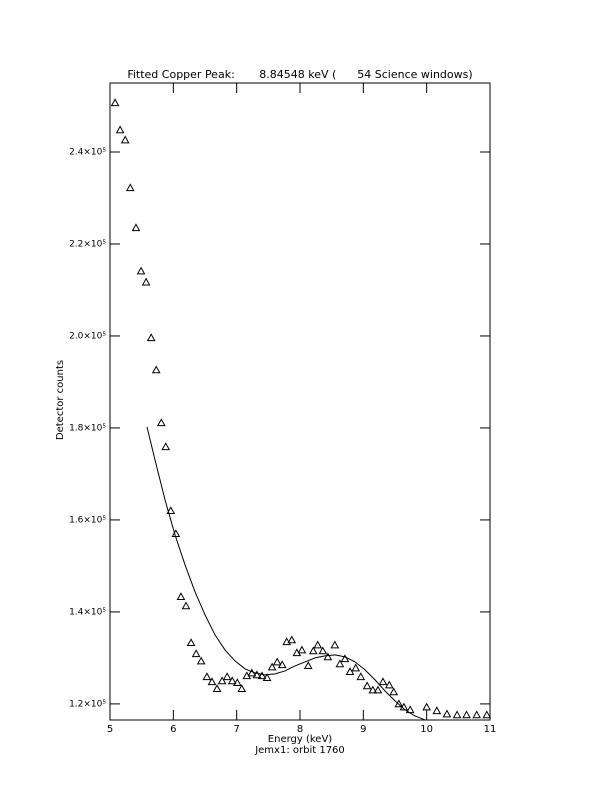 Image resolution: width=612 pixels, height=792 pixels. What do you see at coordinates (490, 729) in the screenshot?
I see `x-tick-label: 11` at bounding box center [490, 729].